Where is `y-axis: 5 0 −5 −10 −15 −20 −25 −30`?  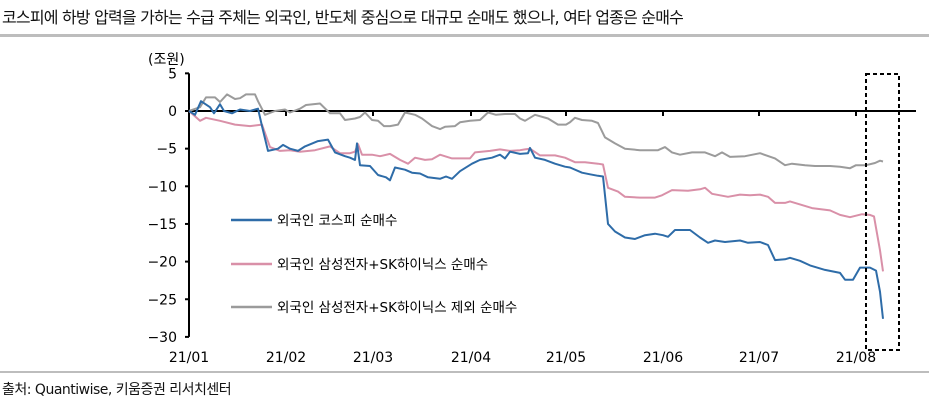
y-axis: 5 0 −5 −10 −15 −20 −25 −30 is located at coordinates (168, 206).